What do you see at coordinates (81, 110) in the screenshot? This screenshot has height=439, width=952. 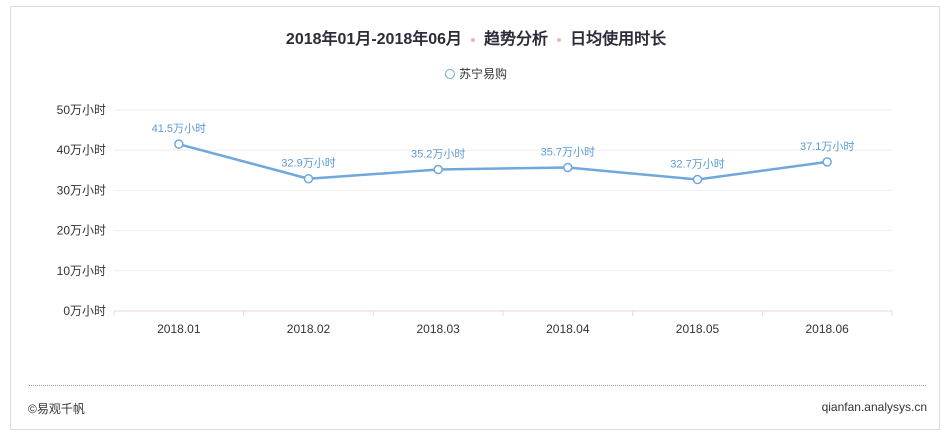 I see `y-tick-label: 50万小时` at bounding box center [81, 110].